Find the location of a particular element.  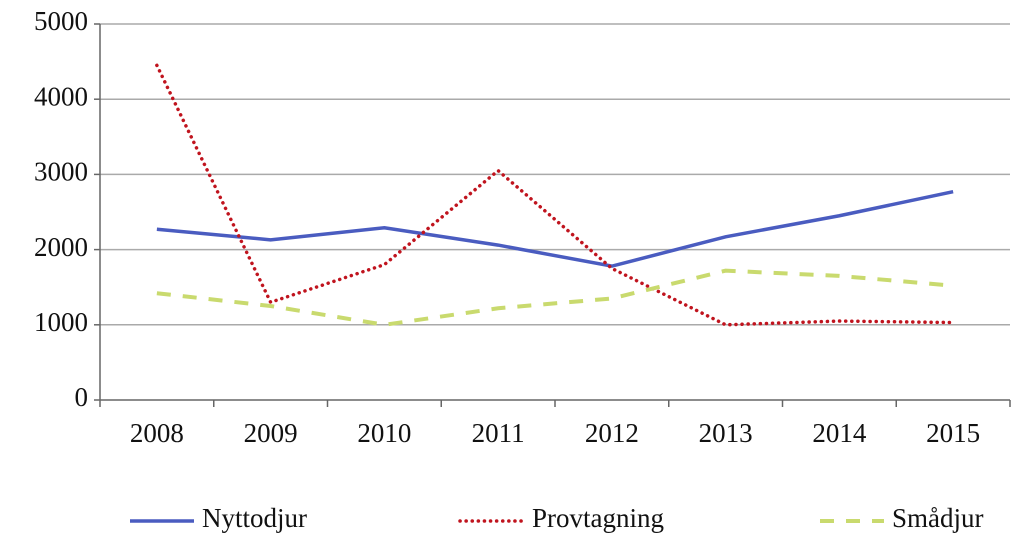

y-tick-label: 1000 is located at coordinates (61, 322).